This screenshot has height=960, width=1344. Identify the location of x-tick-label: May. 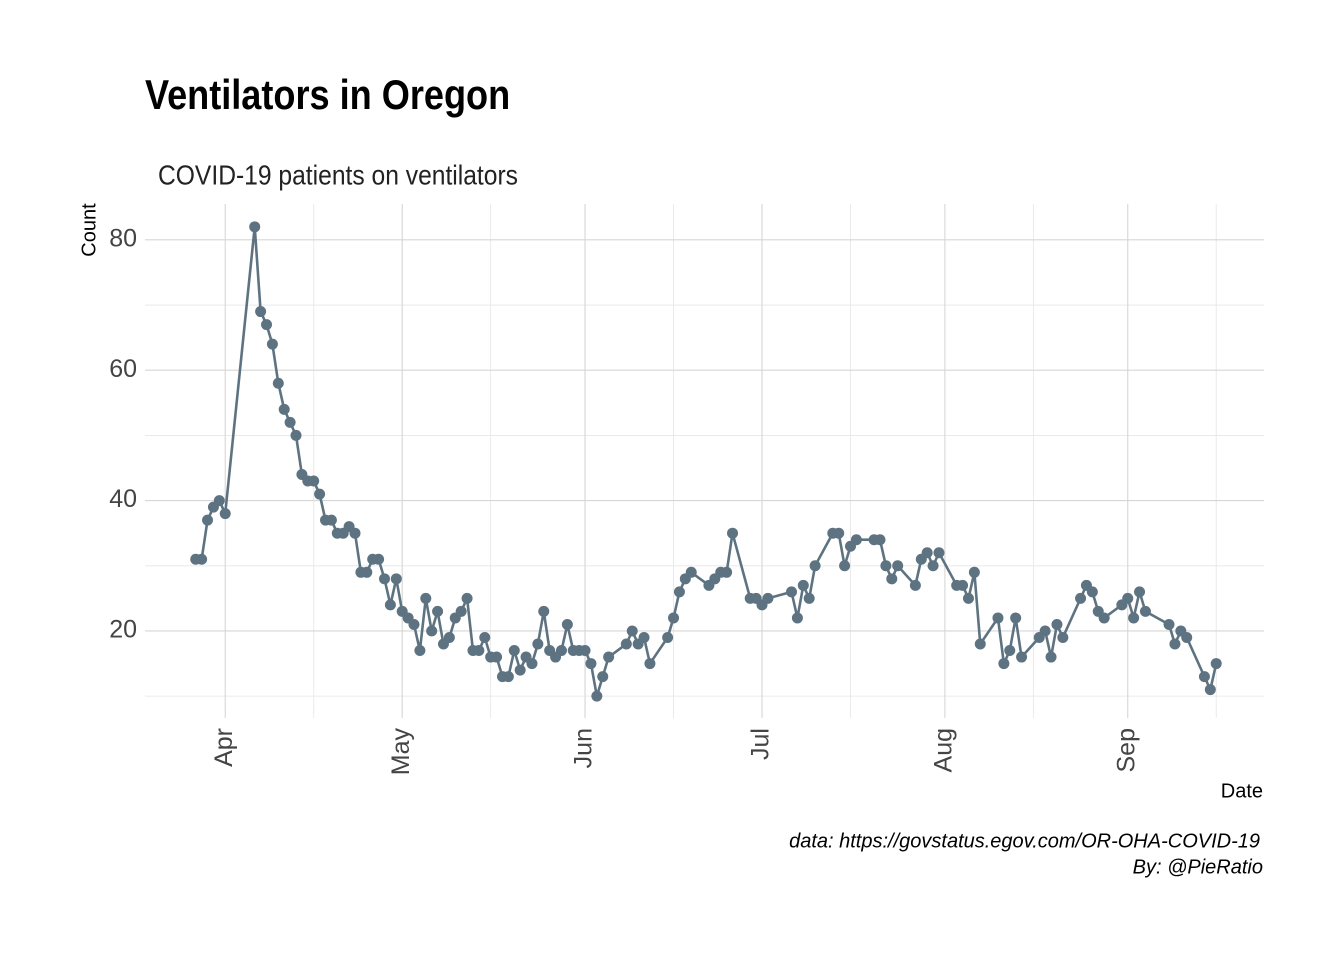
(401, 752).